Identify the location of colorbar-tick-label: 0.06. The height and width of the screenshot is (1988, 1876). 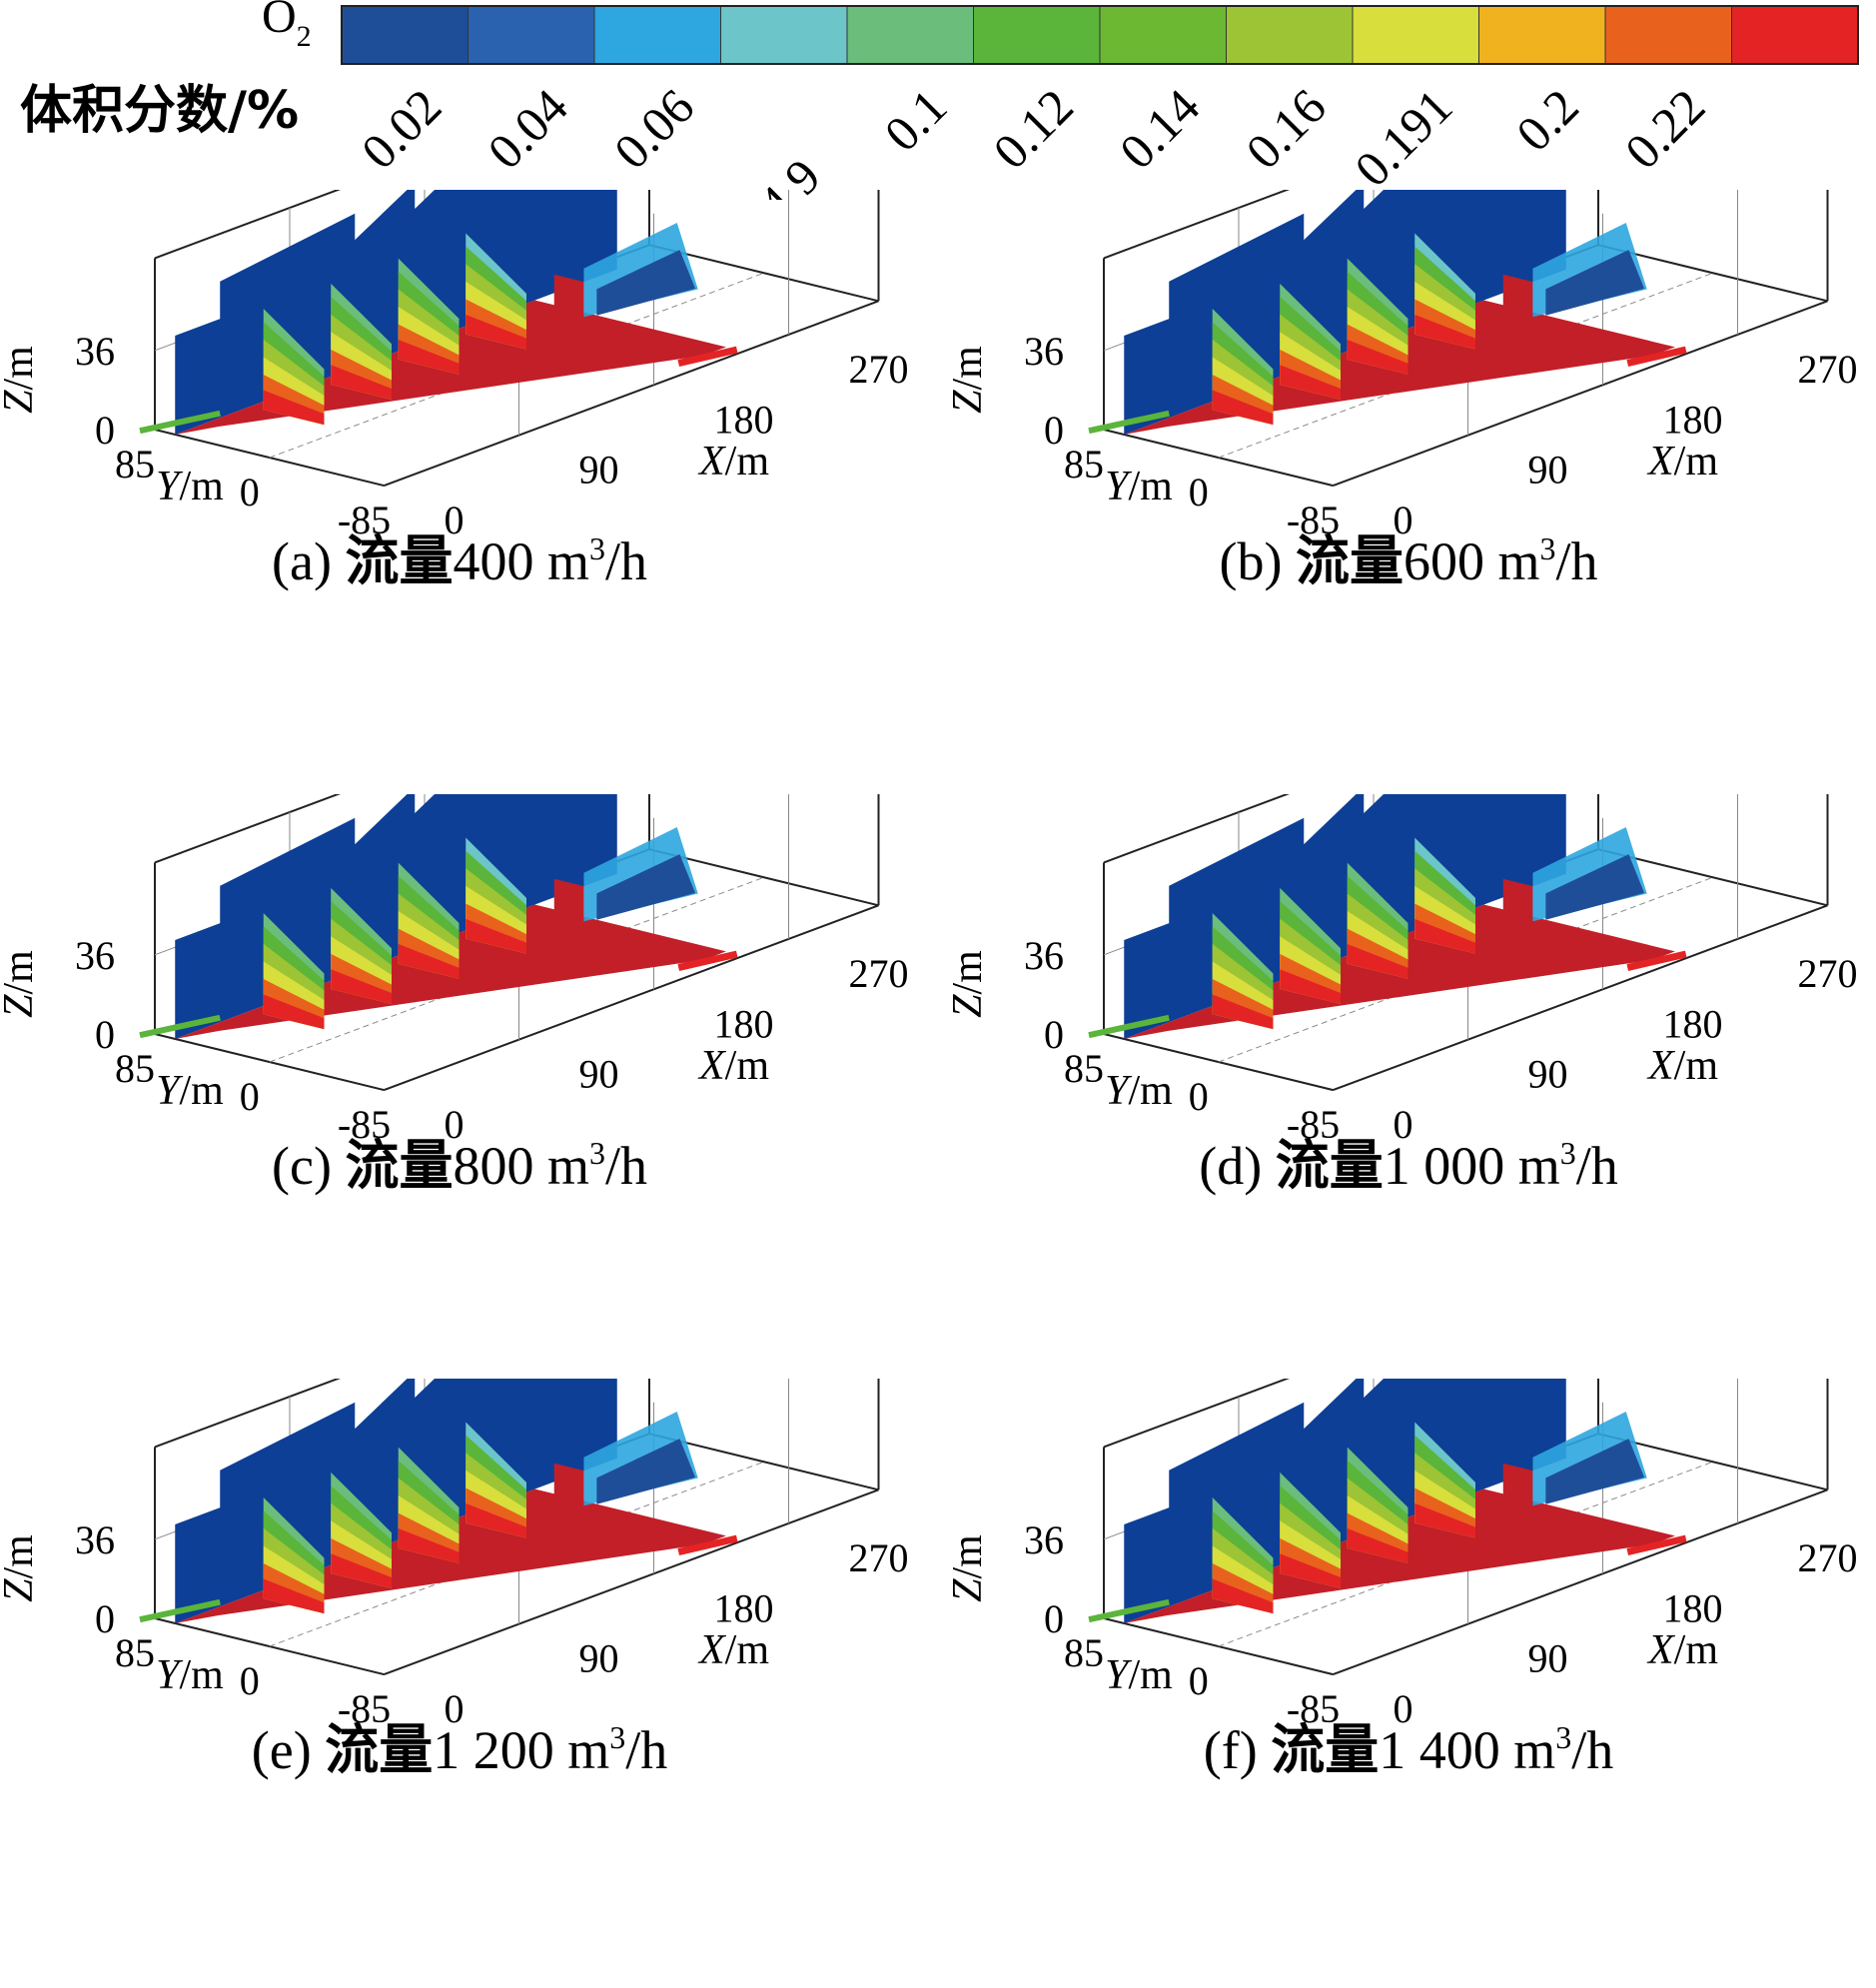
(653, 128).